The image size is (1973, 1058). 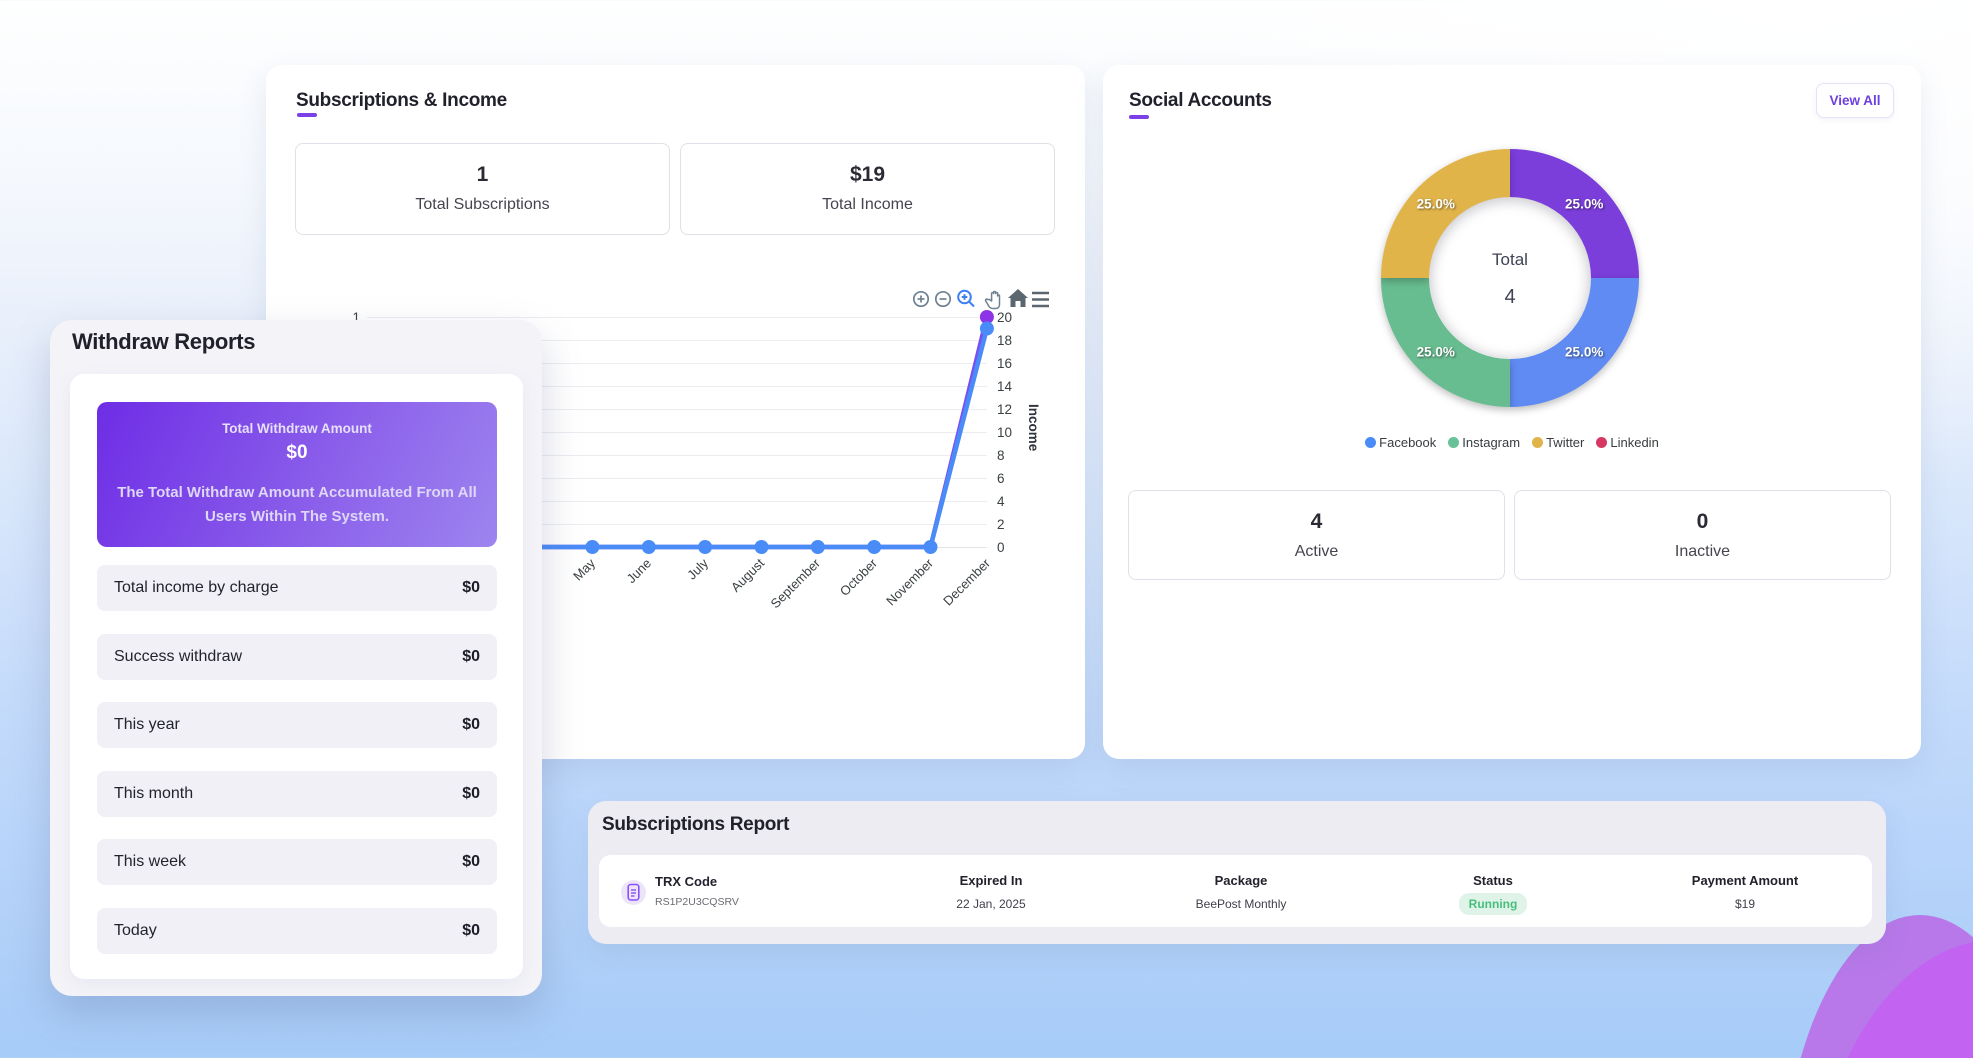 I want to click on svg-text: July, so click(x=697, y=568).